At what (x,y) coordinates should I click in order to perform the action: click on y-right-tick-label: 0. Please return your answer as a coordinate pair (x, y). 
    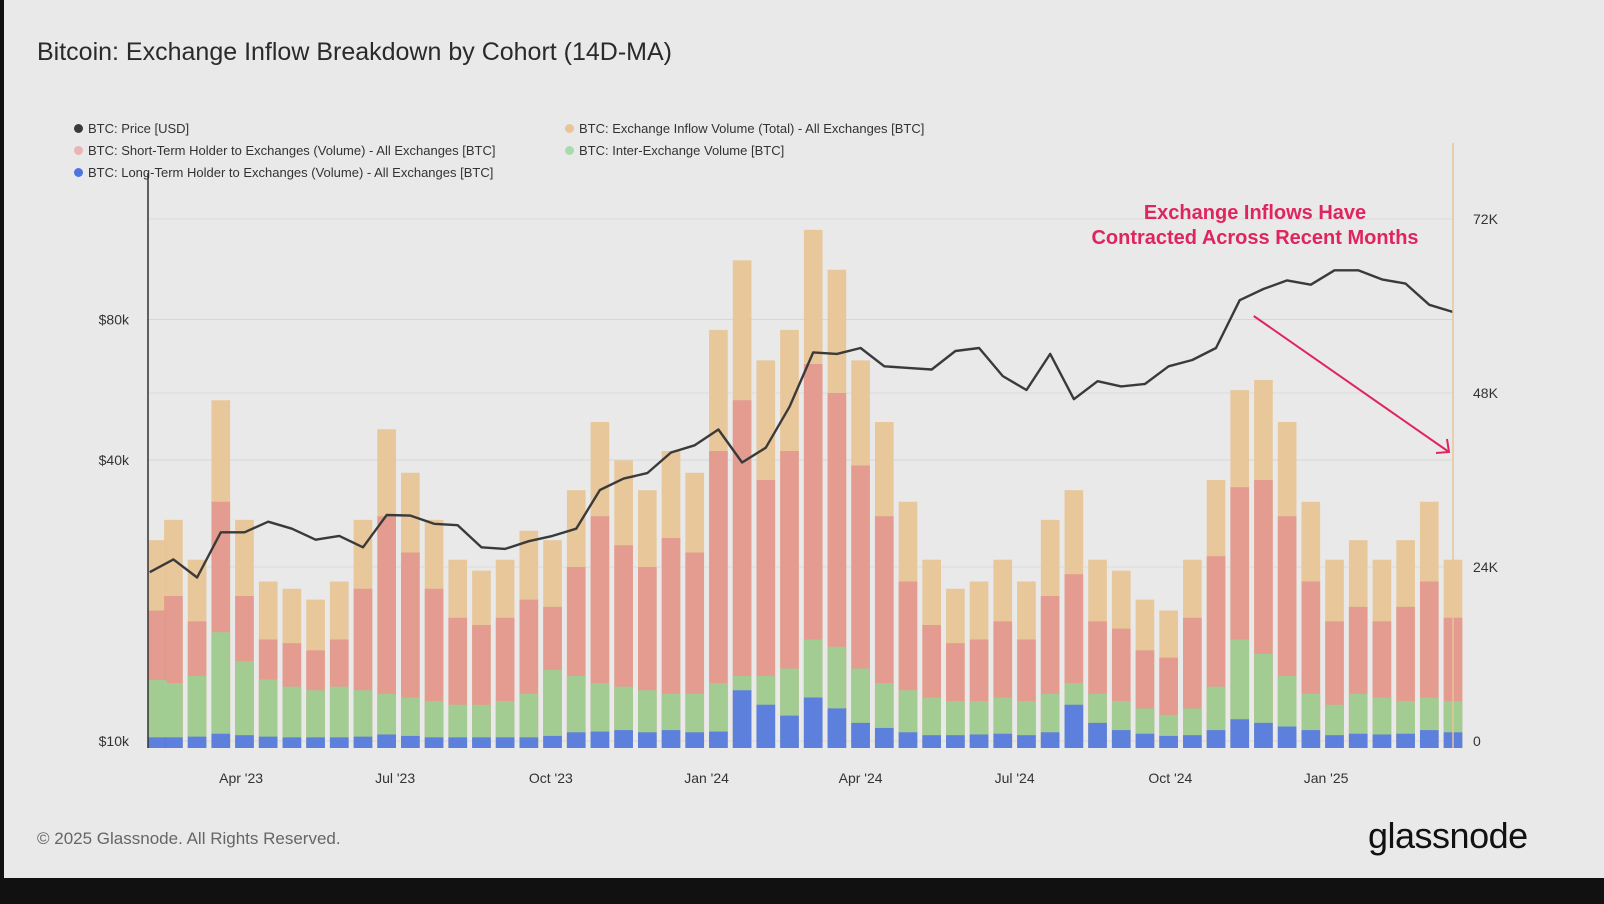
    Looking at the image, I should click on (1477, 741).